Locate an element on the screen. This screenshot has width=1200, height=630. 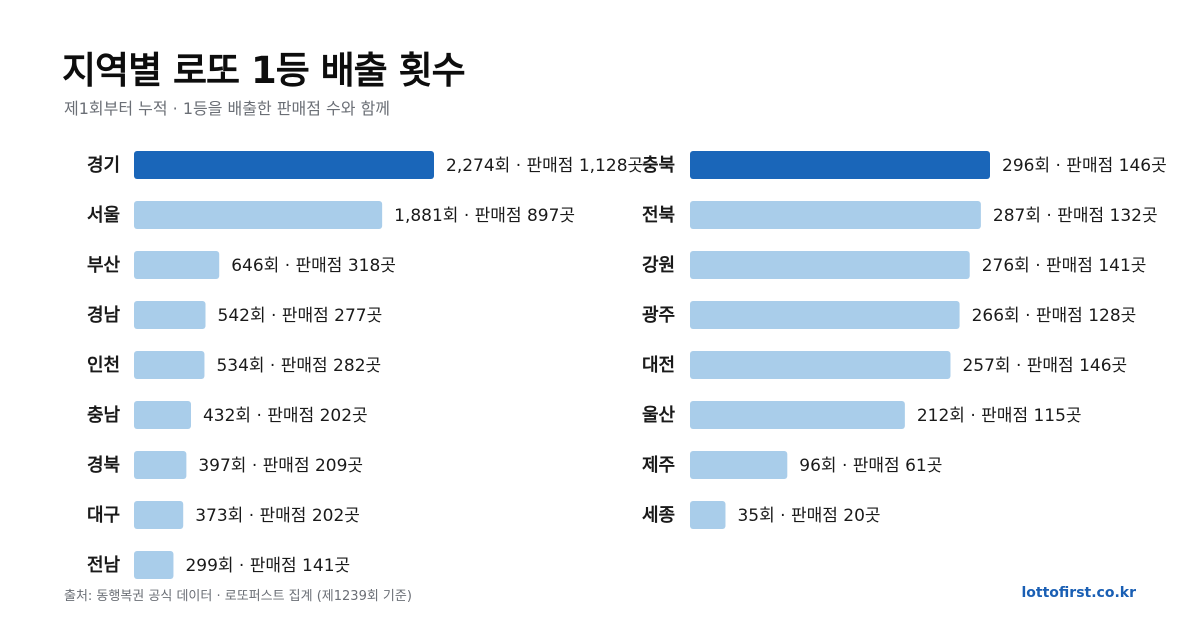
category-label: 전북 is located at coordinates (658, 215).